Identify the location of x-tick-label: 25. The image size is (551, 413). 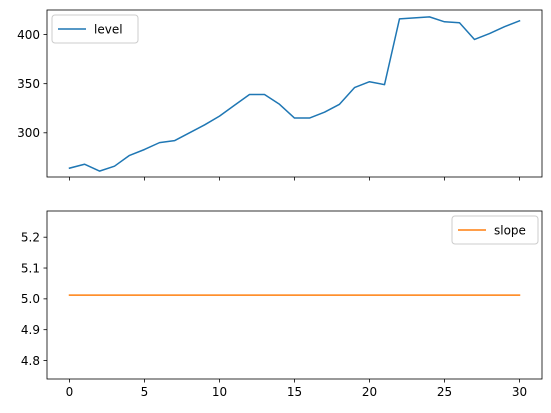
(444, 392).